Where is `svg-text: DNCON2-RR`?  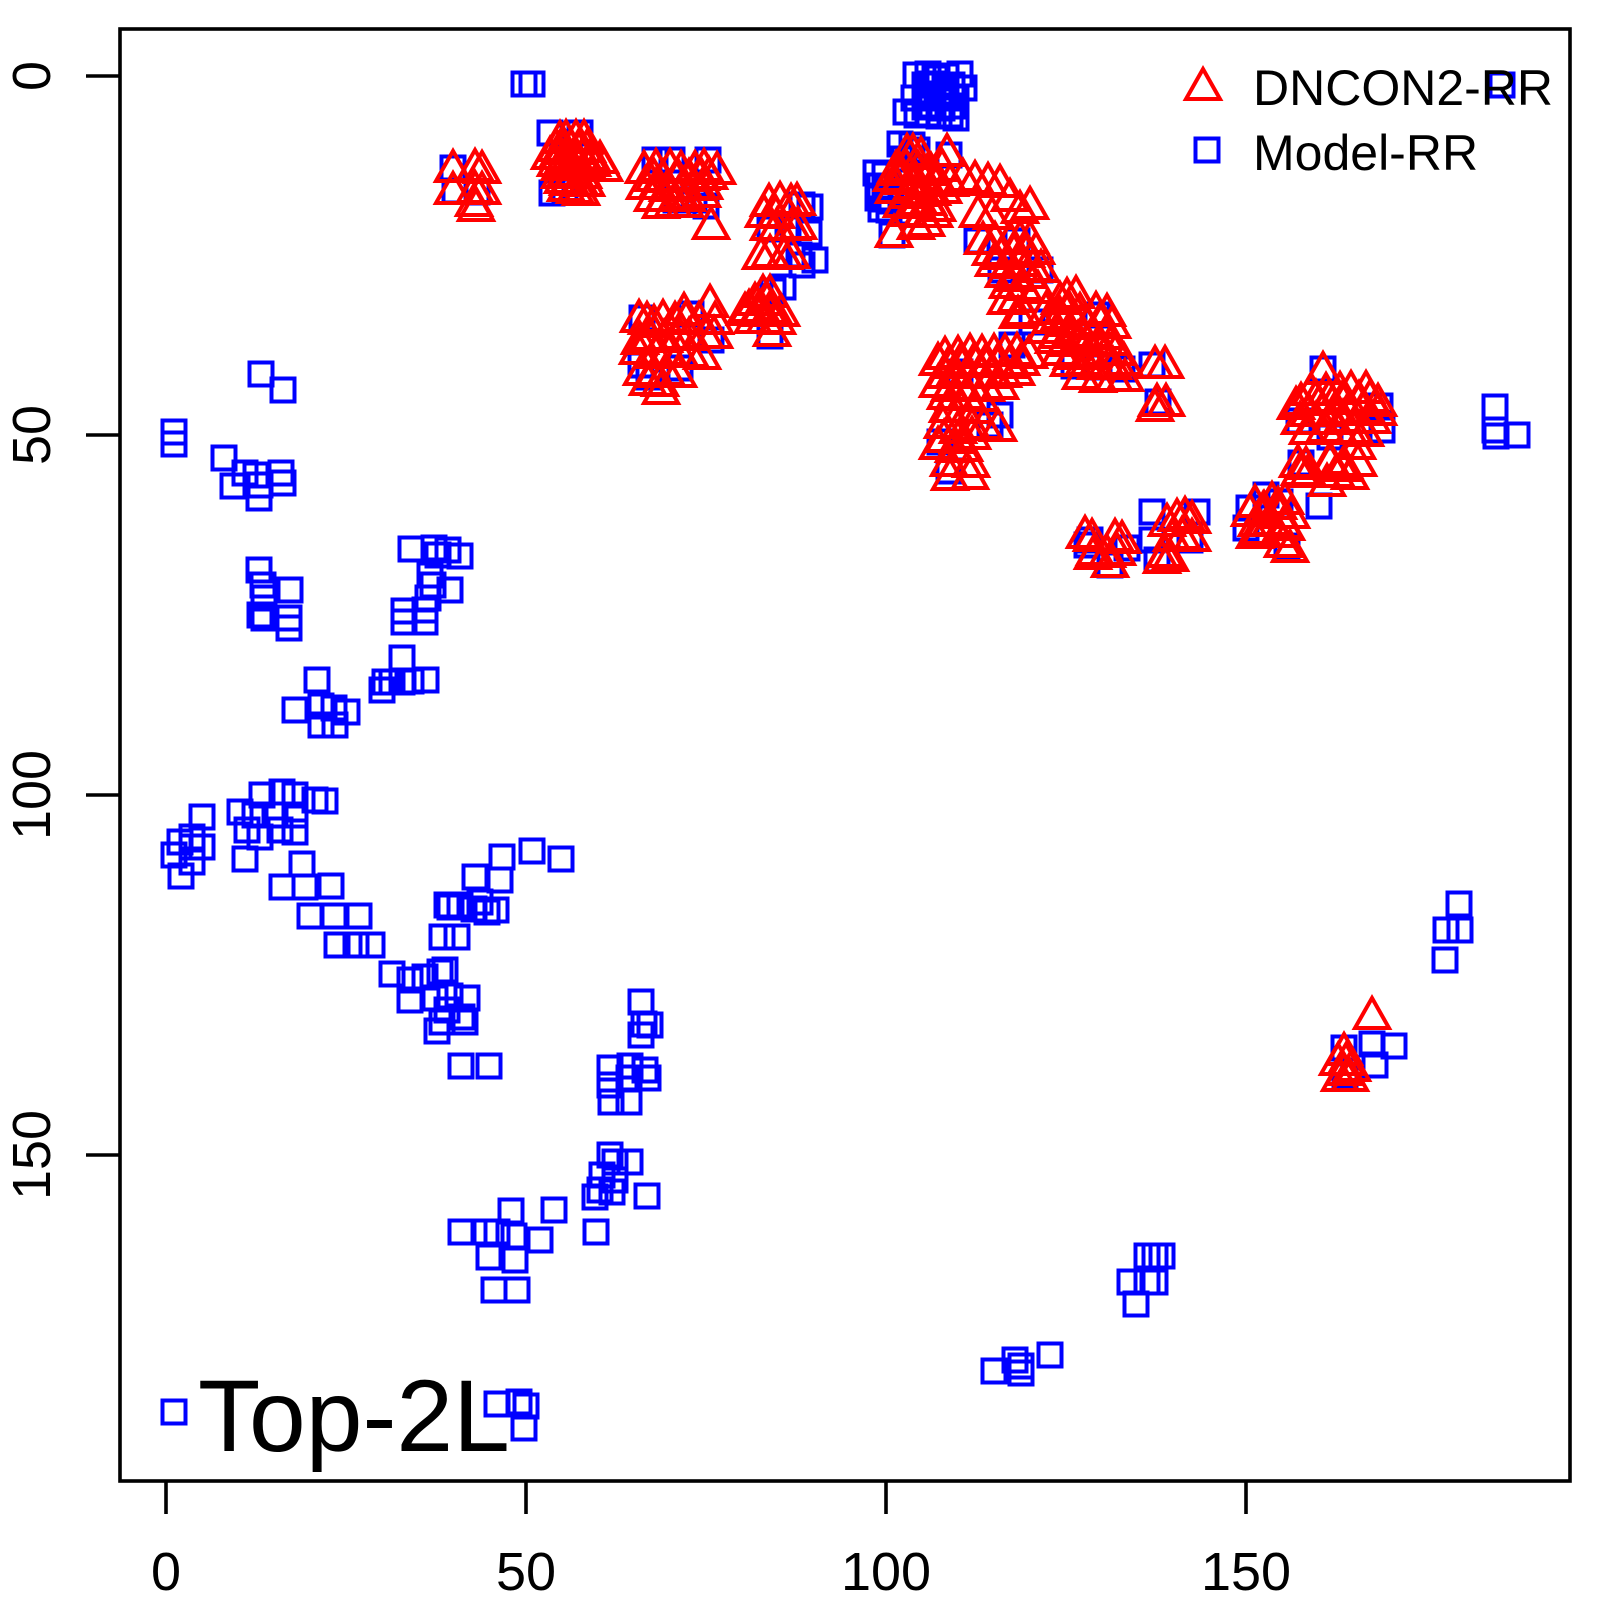
svg-text: DNCON2-RR is located at coordinates (1403, 88).